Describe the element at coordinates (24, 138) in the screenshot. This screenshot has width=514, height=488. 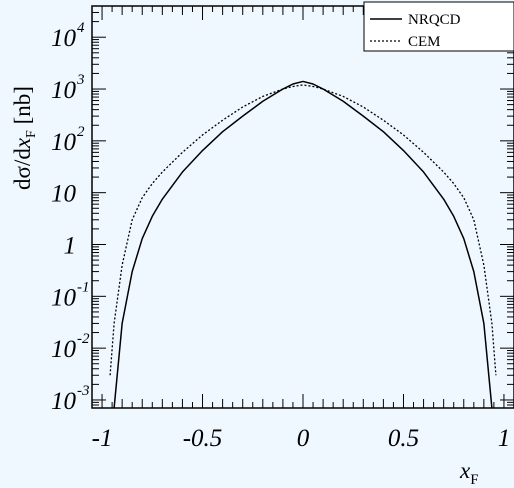
I see `y-axis-title: dσ/dxF [nb]` at that location.